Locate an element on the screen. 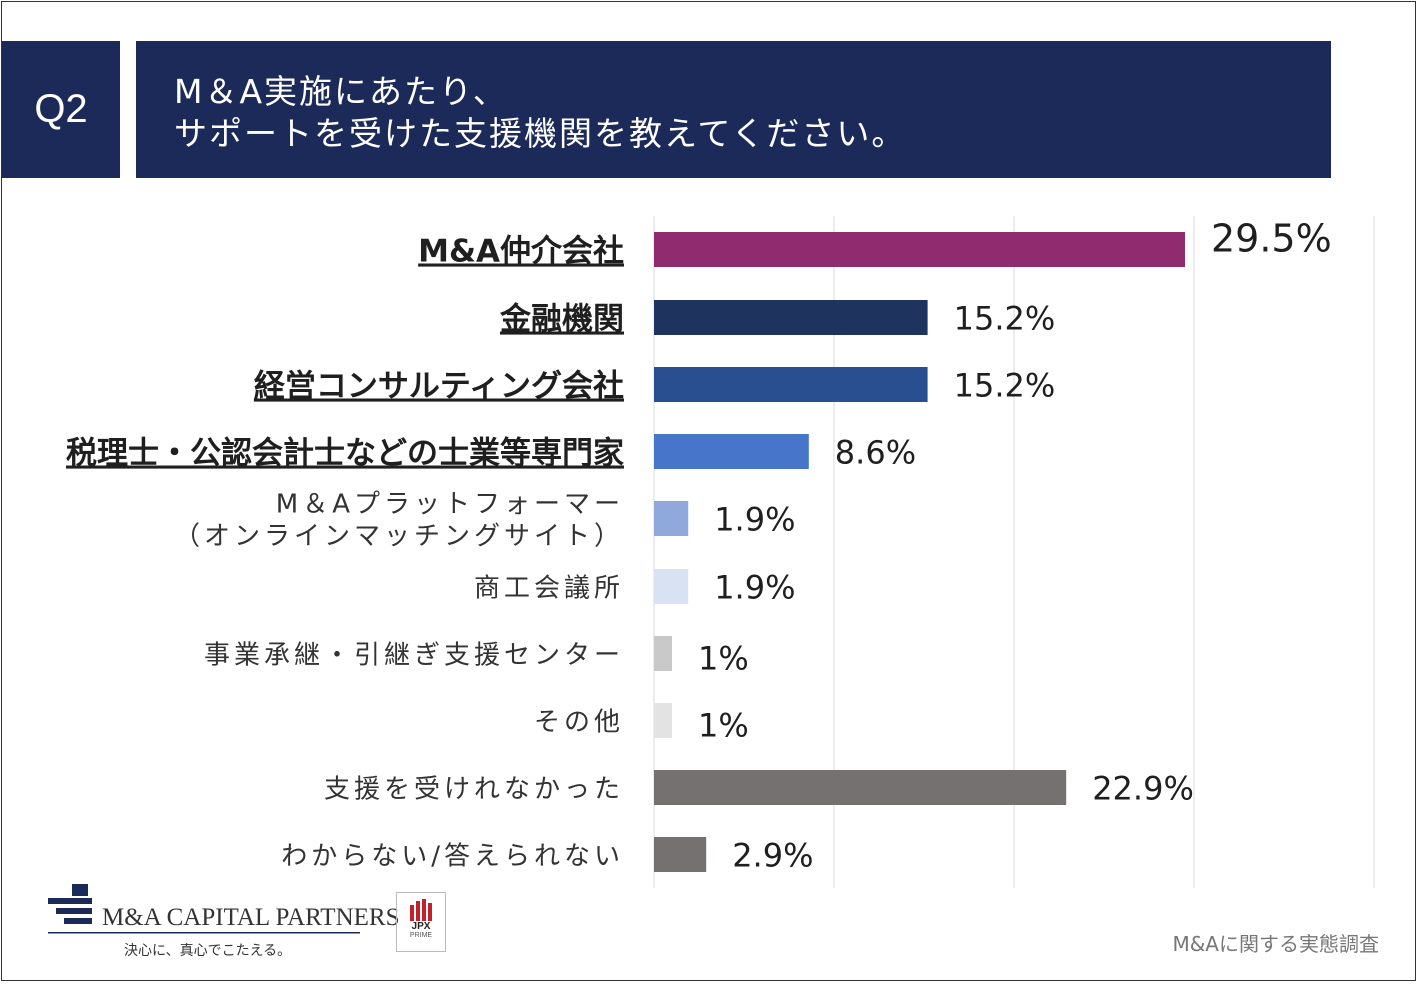  company-logo-mark is located at coordinates (204, 909).